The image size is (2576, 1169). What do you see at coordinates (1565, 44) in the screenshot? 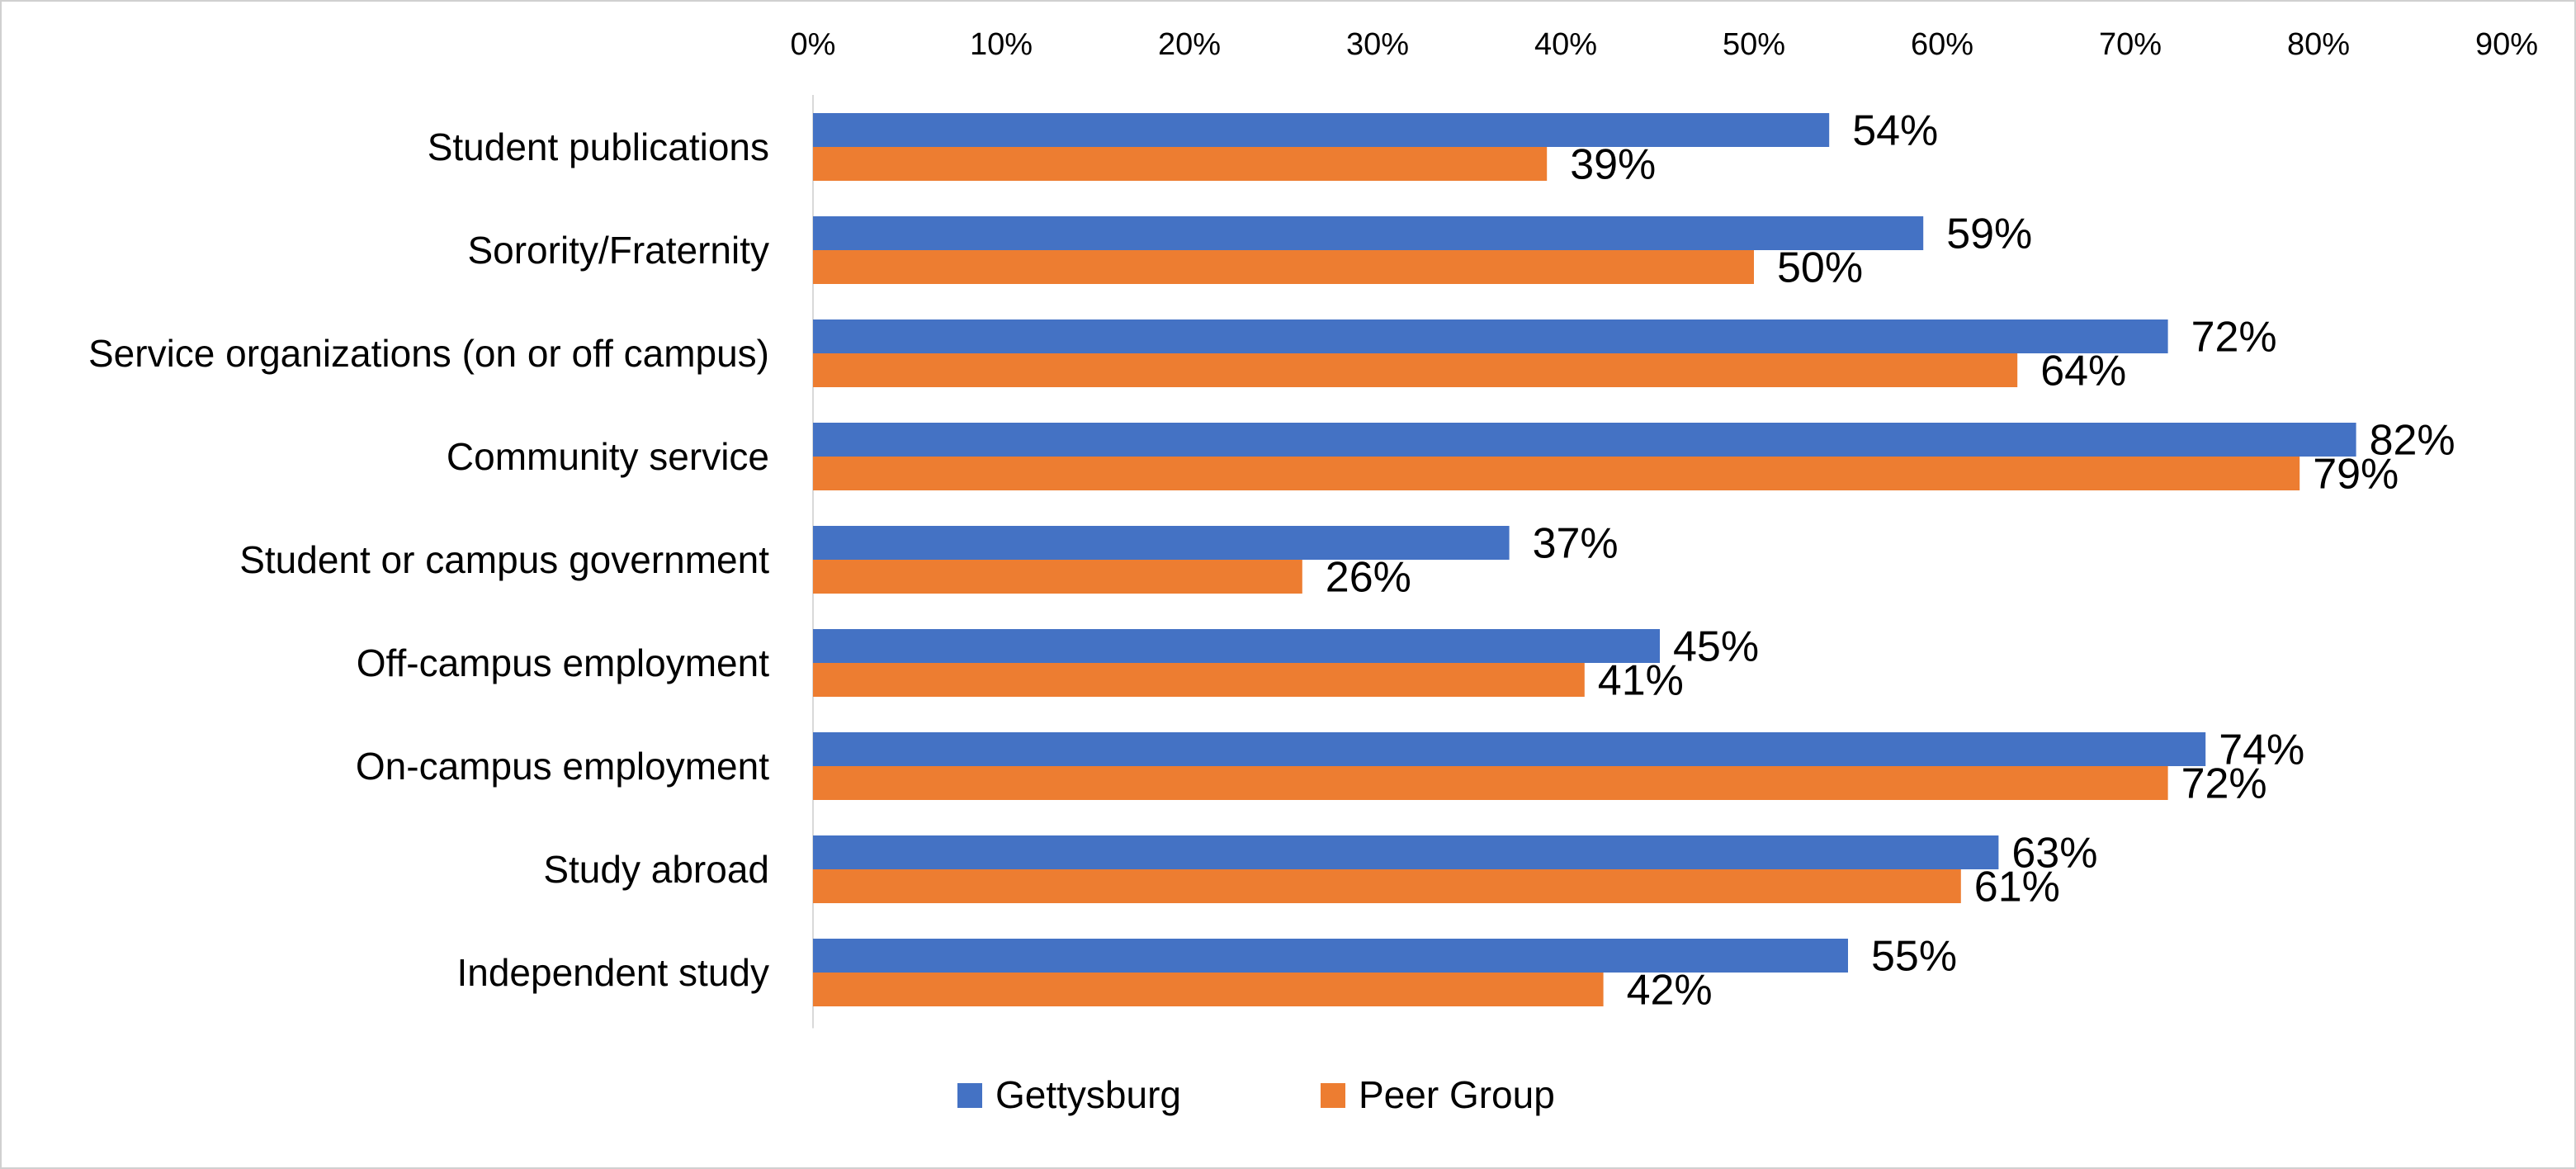
I see `x-tick-label: 40%` at bounding box center [1565, 44].